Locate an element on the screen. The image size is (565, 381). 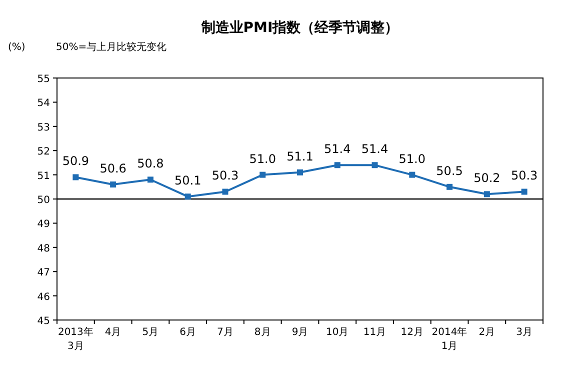
data-label: 50.1 is located at coordinates (188, 181).